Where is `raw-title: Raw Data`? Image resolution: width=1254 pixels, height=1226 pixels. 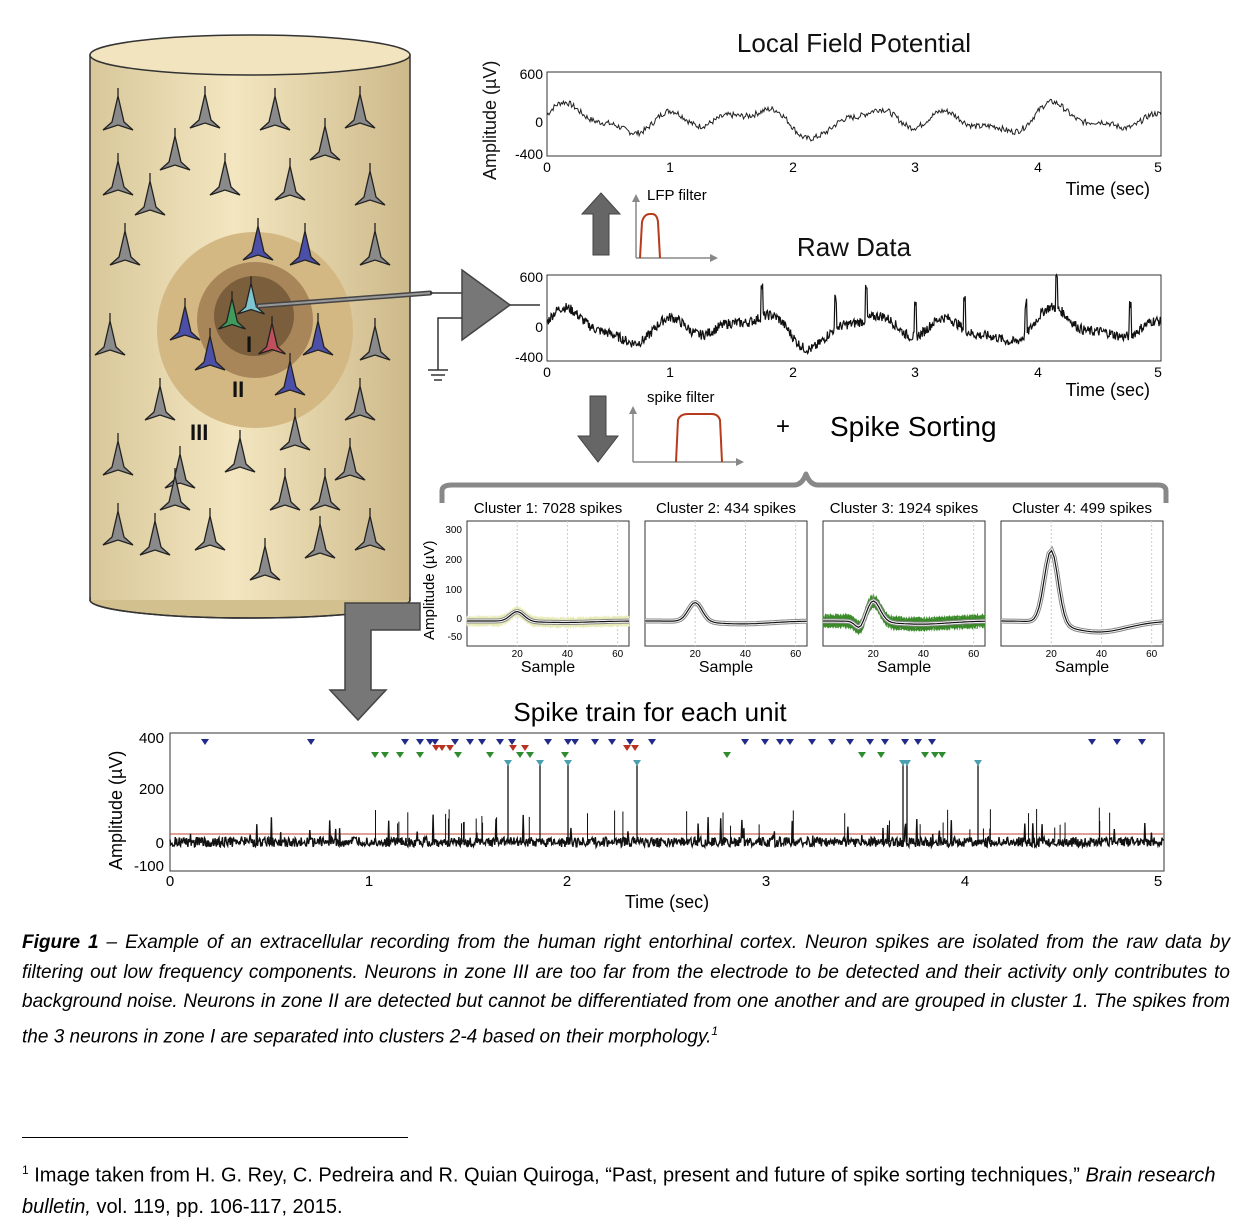
raw-title: Raw Data is located at coordinates (854, 247).